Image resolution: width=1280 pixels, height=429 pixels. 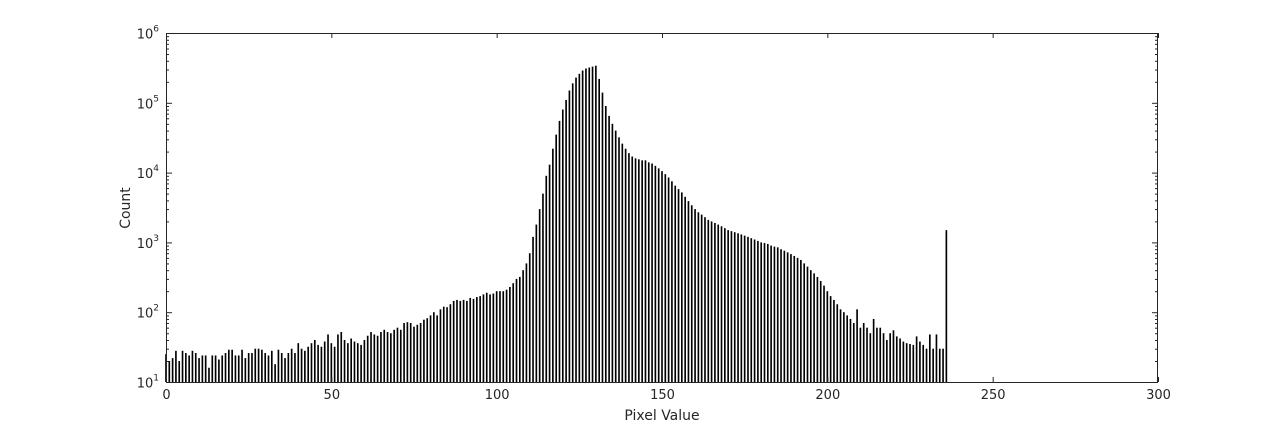 I want to click on y-tick-label: 10⁵, so click(x=148, y=103).